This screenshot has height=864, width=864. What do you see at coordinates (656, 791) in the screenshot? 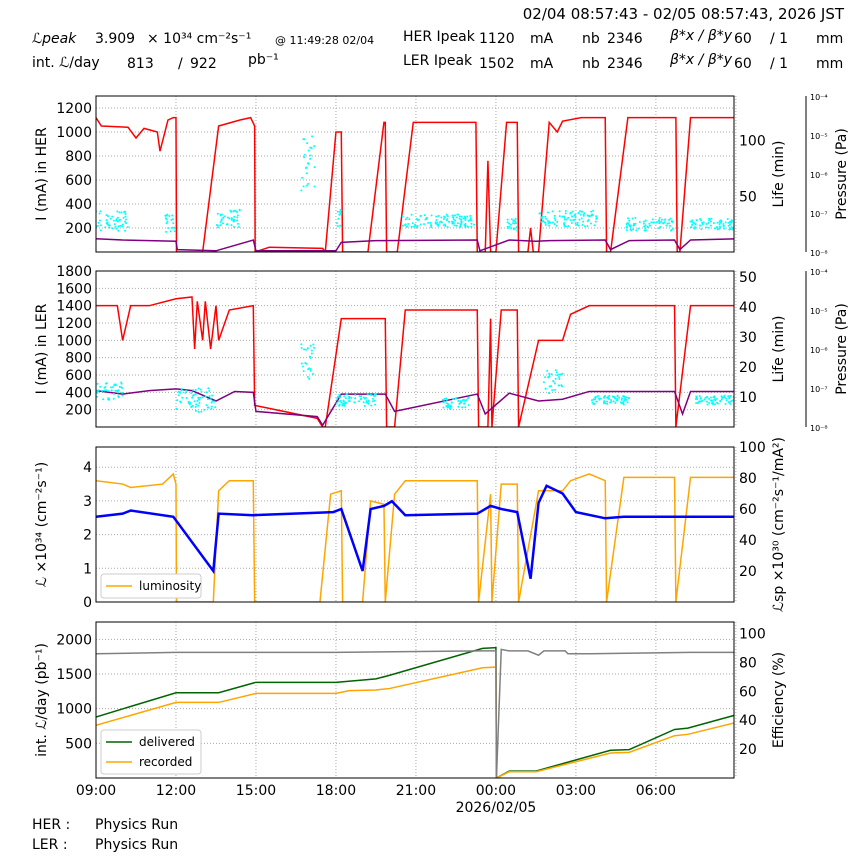
I see `x-tick-label: 06:00` at bounding box center [656, 791].